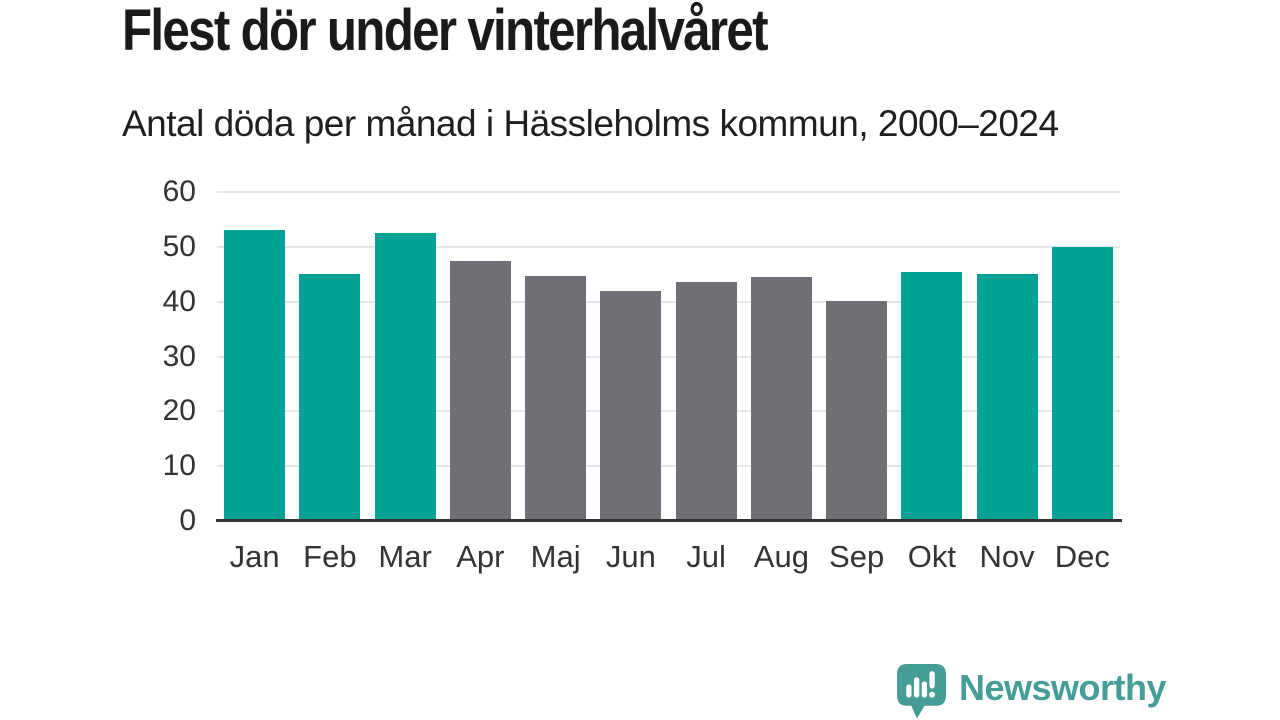  I want to click on chart-title: Flest dör under vinterhalvåret, so click(445, 31).